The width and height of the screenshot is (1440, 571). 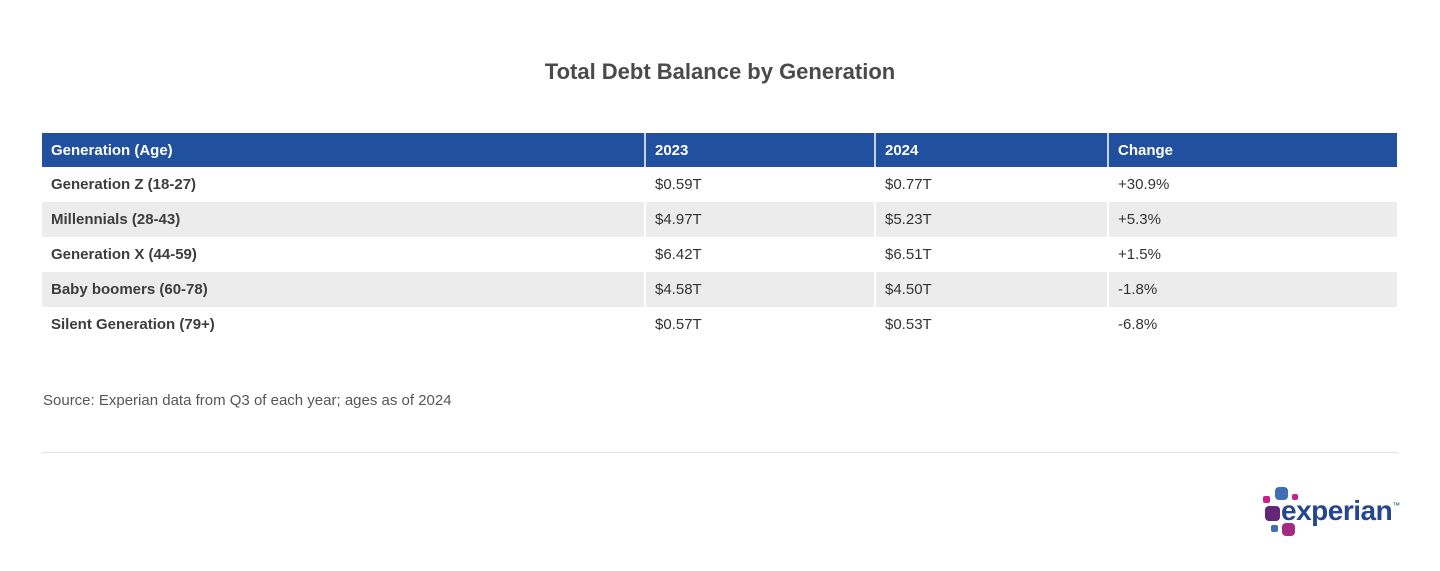 I want to click on logo-block-purple-square, so click(x=1272, y=513).